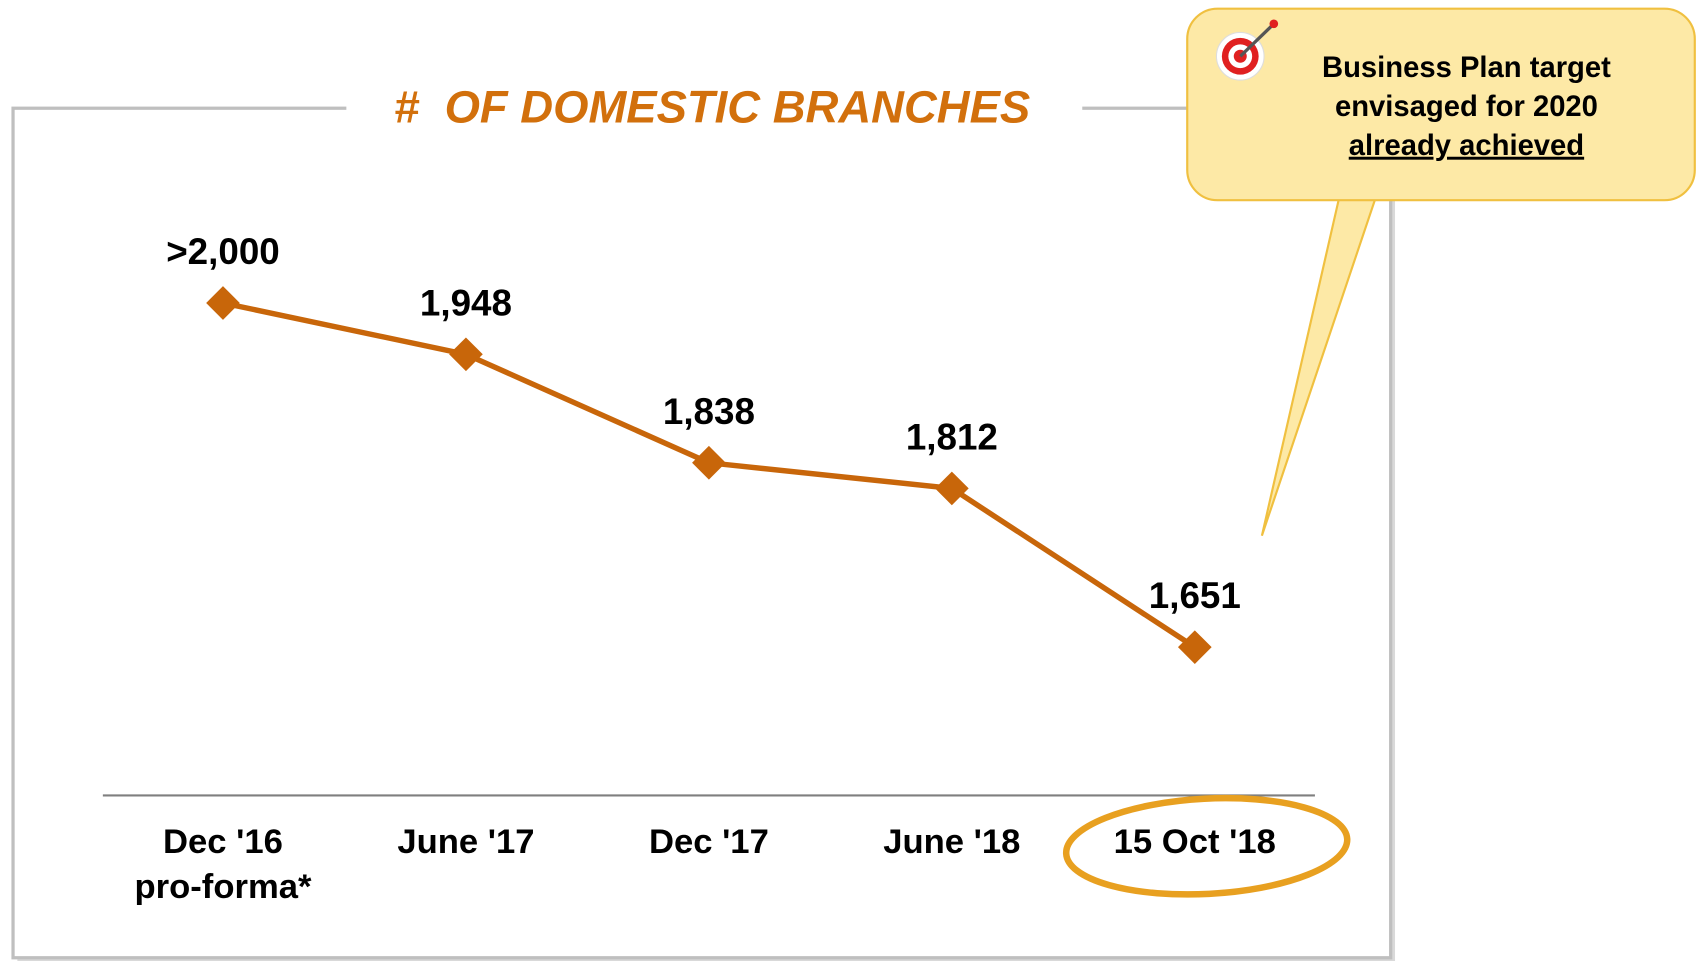 The image size is (1697, 961). Describe the element at coordinates (465, 842) in the screenshot. I see `x-tick-label: June '17` at that location.